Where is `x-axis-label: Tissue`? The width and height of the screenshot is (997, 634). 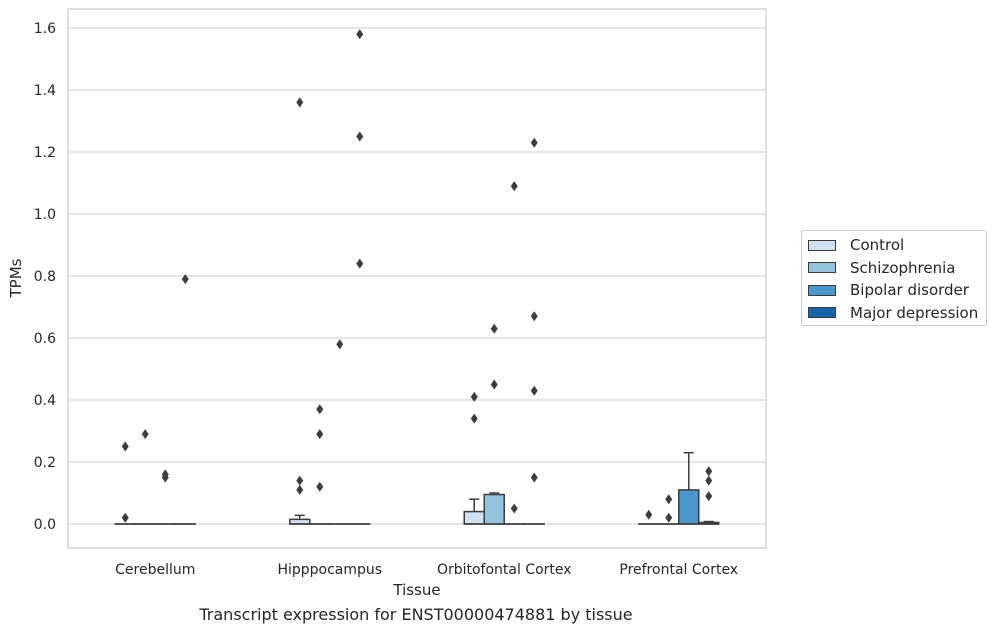 x-axis-label: Tissue is located at coordinates (416, 590).